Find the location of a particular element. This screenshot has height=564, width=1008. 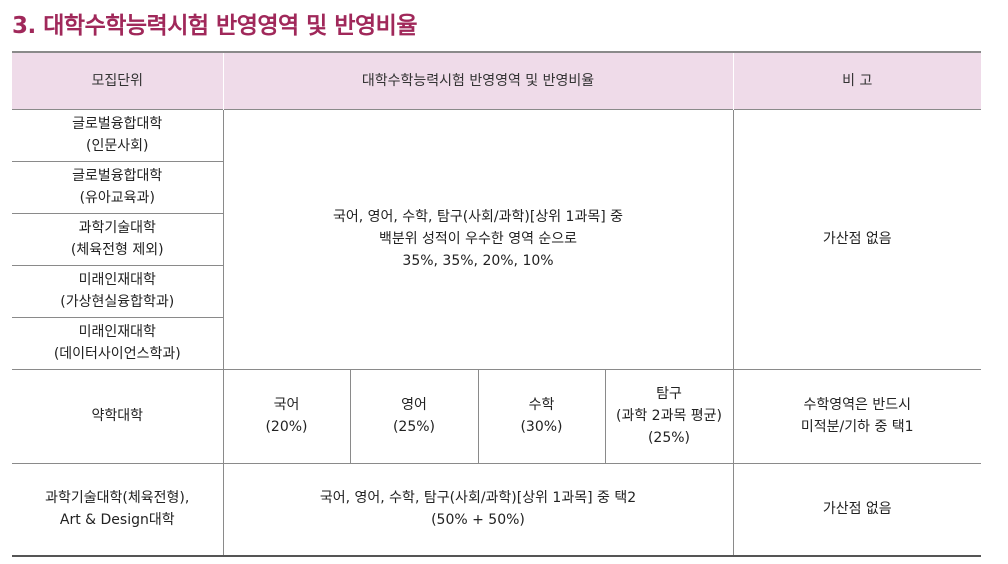

table-row: 미래인재대학 (가상현실융합학과) is located at coordinates (496, 291).